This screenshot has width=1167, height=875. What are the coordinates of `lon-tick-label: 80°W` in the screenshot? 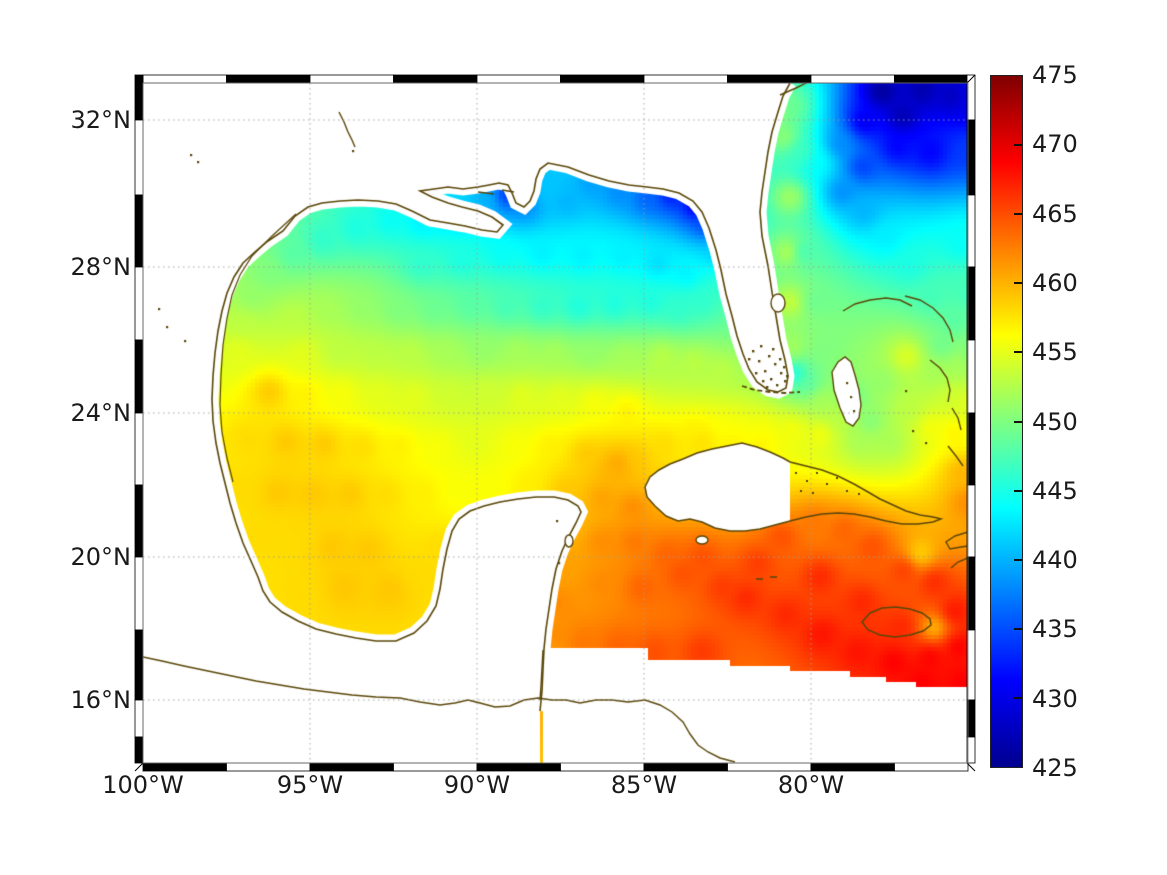 It's located at (811, 785).